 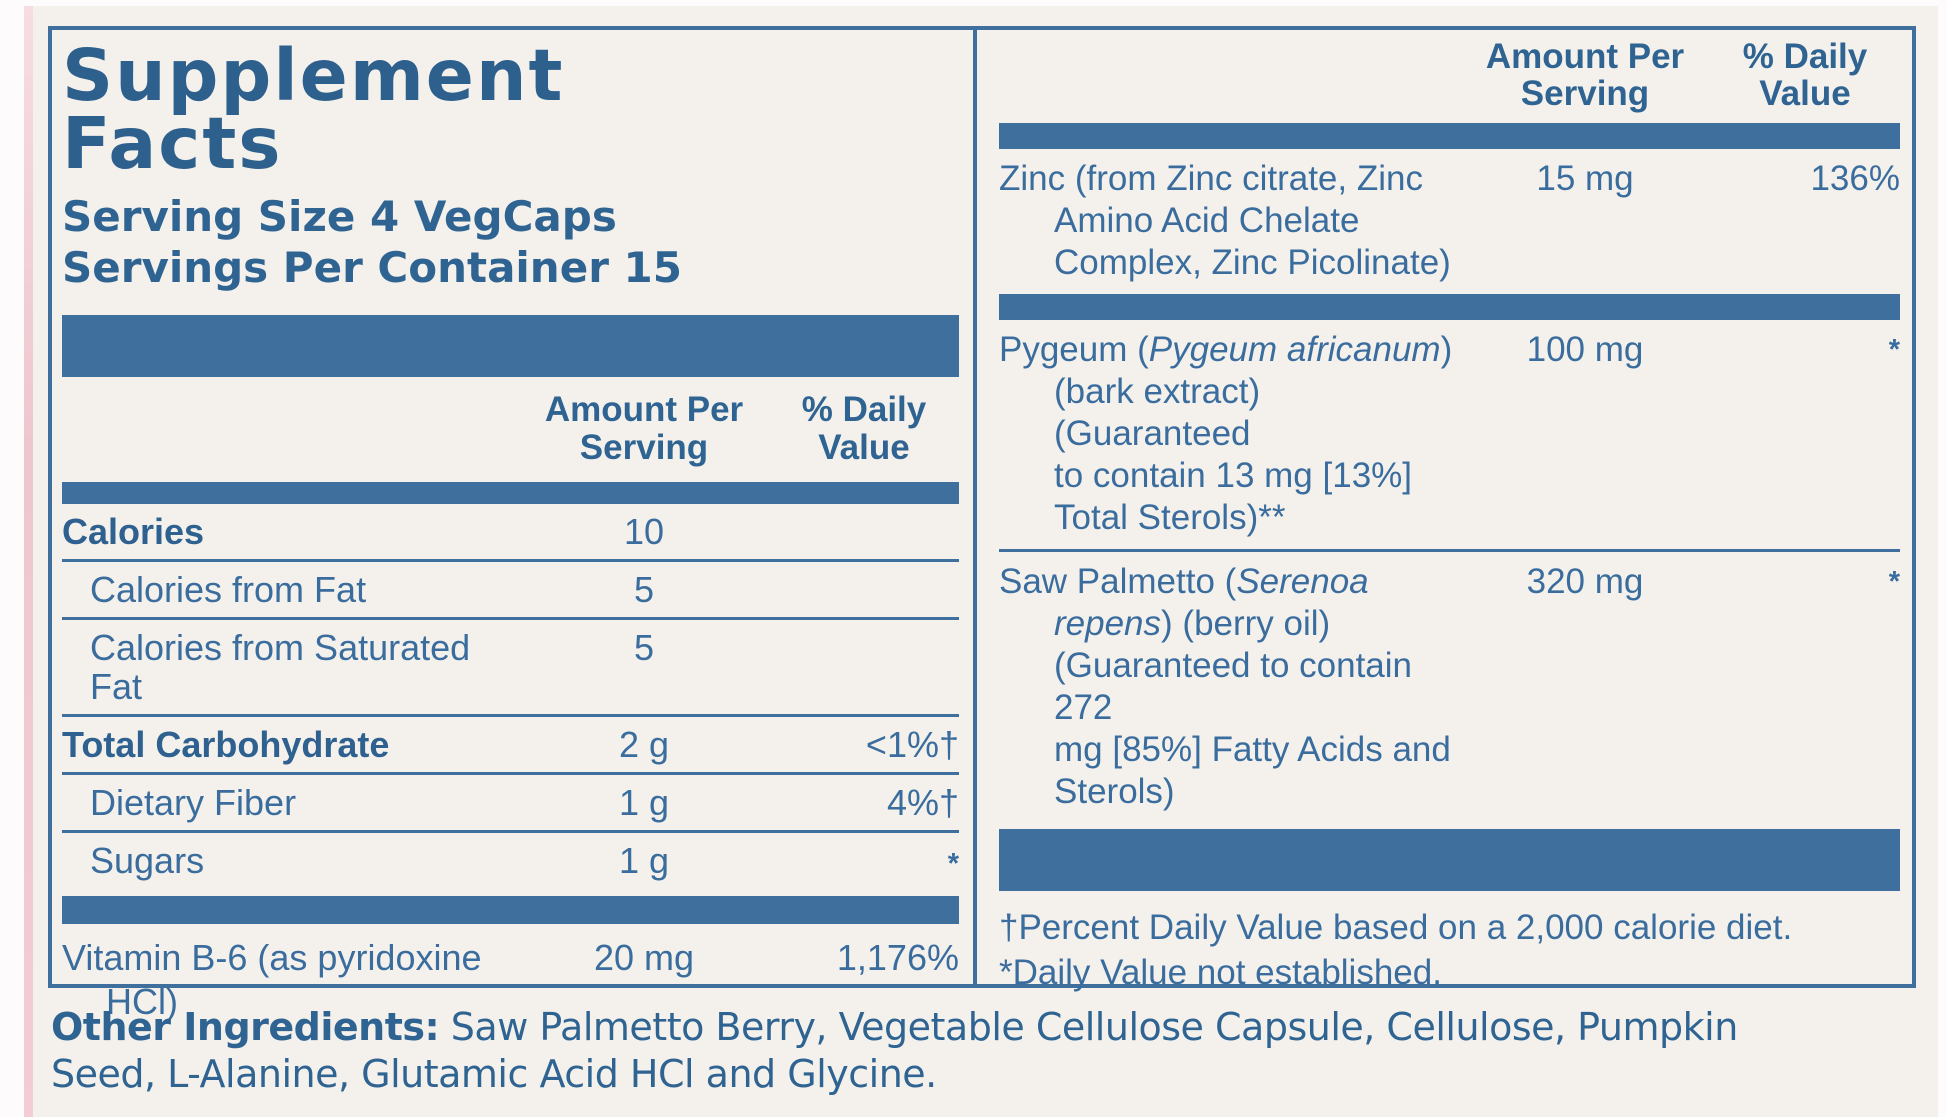 What do you see at coordinates (1207, 220) in the screenshot?
I see `ingredient-name-line: Amino Acid Chelate` at bounding box center [1207, 220].